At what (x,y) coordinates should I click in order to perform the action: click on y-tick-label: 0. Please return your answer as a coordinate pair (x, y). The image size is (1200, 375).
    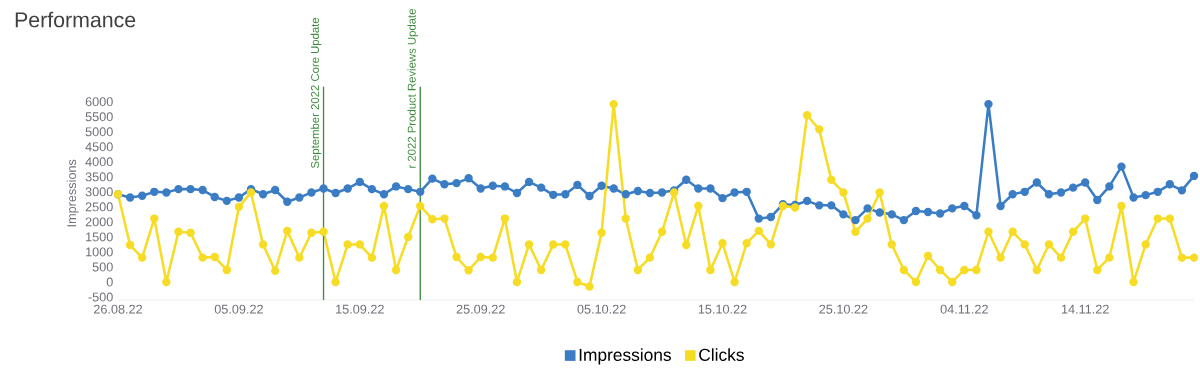
    Looking at the image, I should click on (109, 282).